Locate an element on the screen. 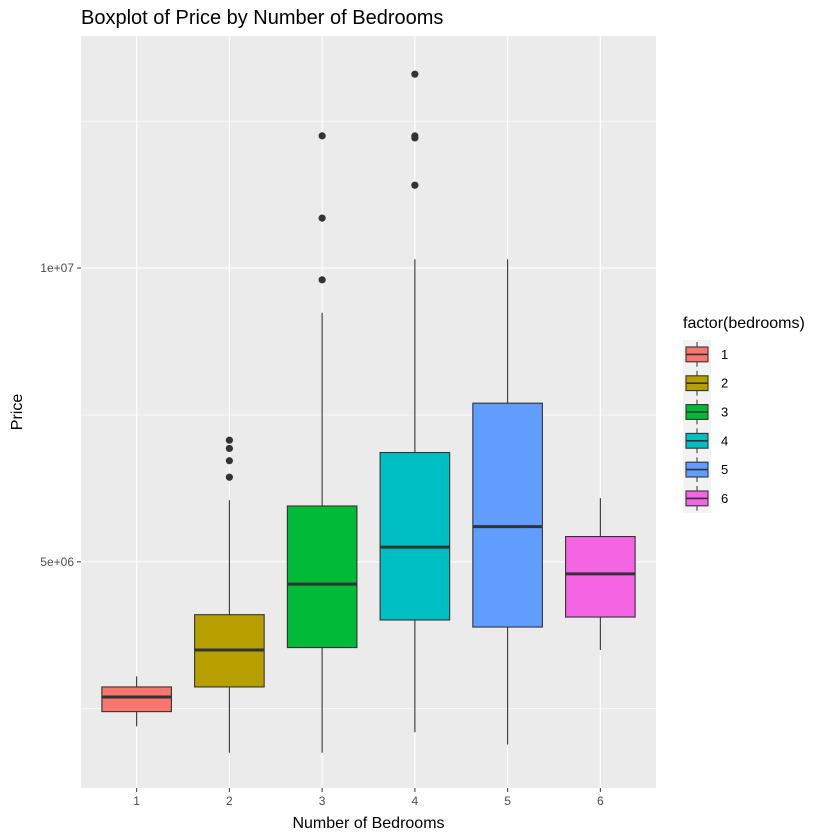 The image size is (840, 840). legend-title: factor(bedrooms) is located at coordinates (744, 323).